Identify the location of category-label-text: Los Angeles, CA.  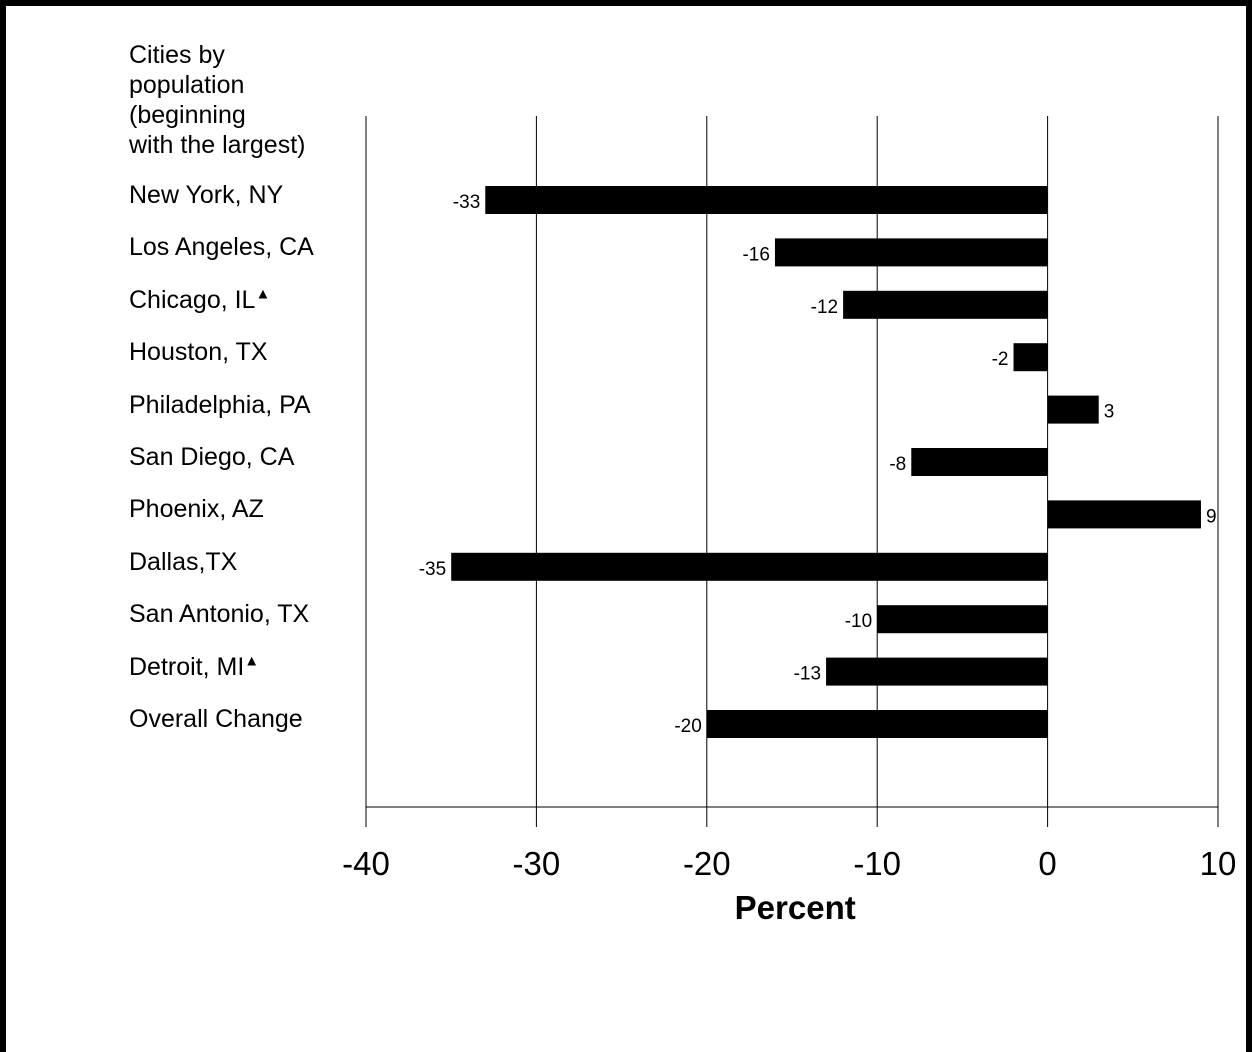
(221, 247).